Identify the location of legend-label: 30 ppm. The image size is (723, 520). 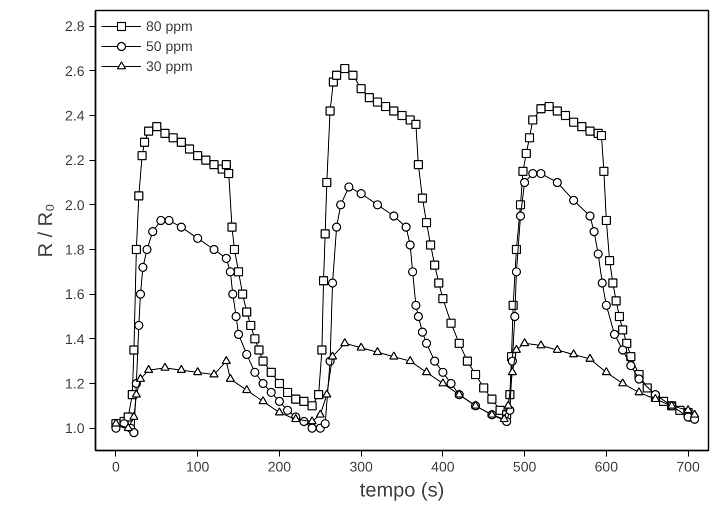
(169, 66).